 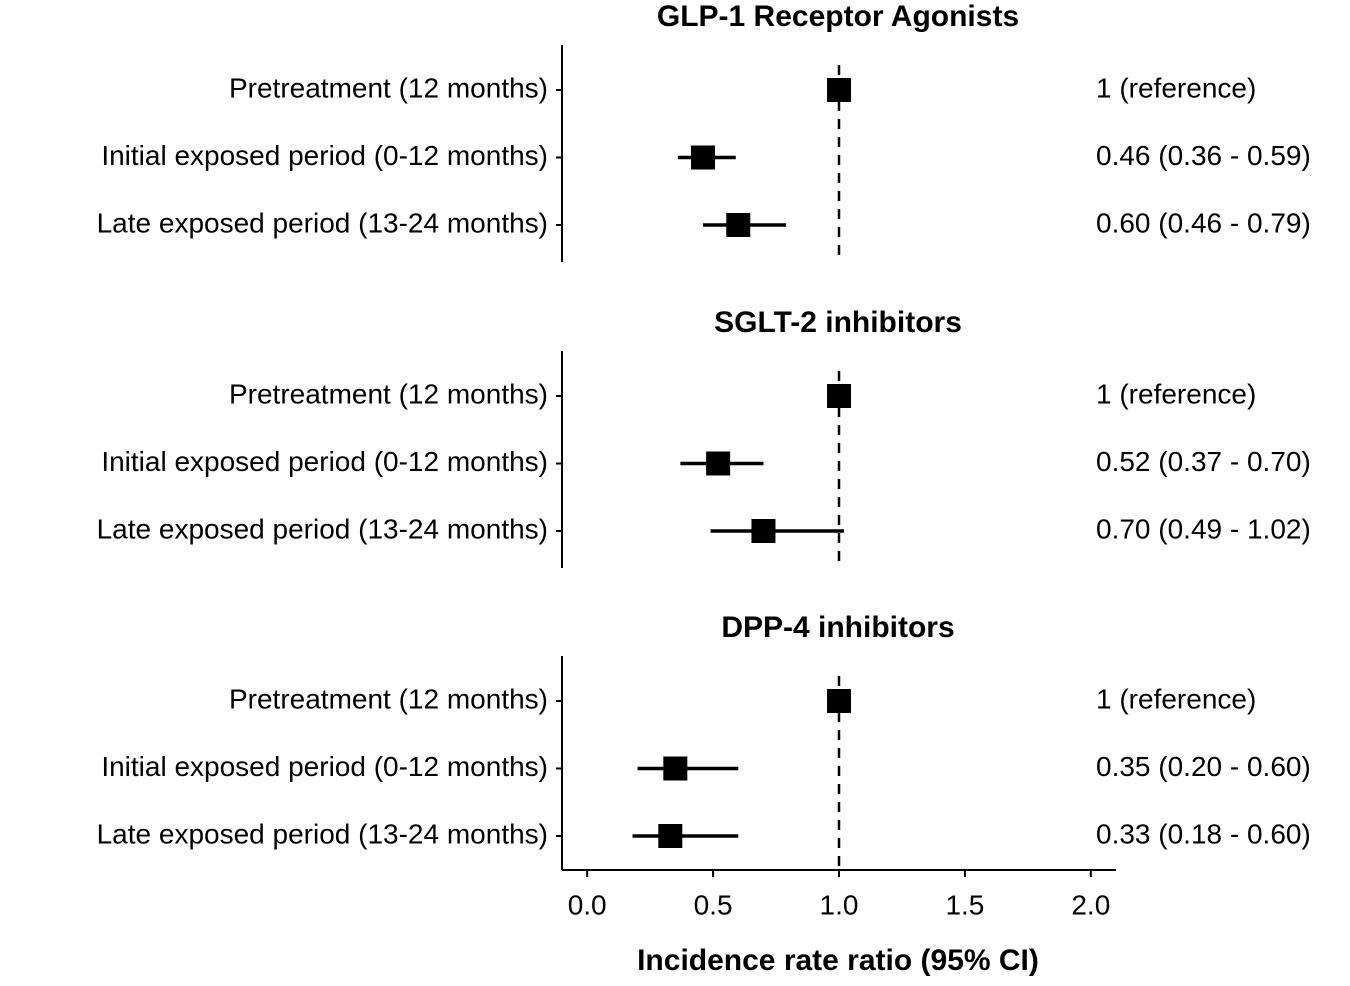 I want to click on x-tick-label: 1.0, so click(x=839, y=904).